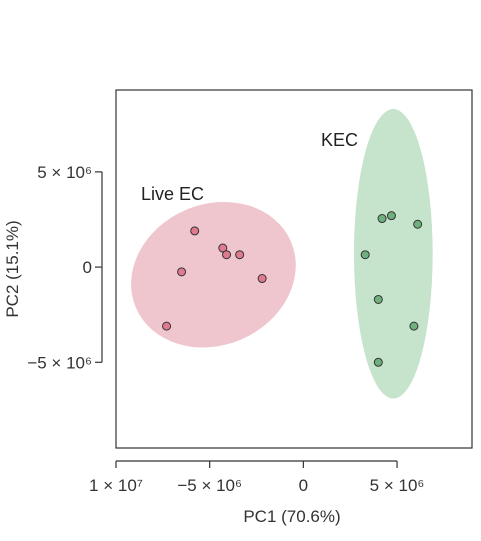 Image resolution: width=481 pixels, height=541 pixels. I want to click on x-tick-label: 1 × 10⁷, so click(116, 485).